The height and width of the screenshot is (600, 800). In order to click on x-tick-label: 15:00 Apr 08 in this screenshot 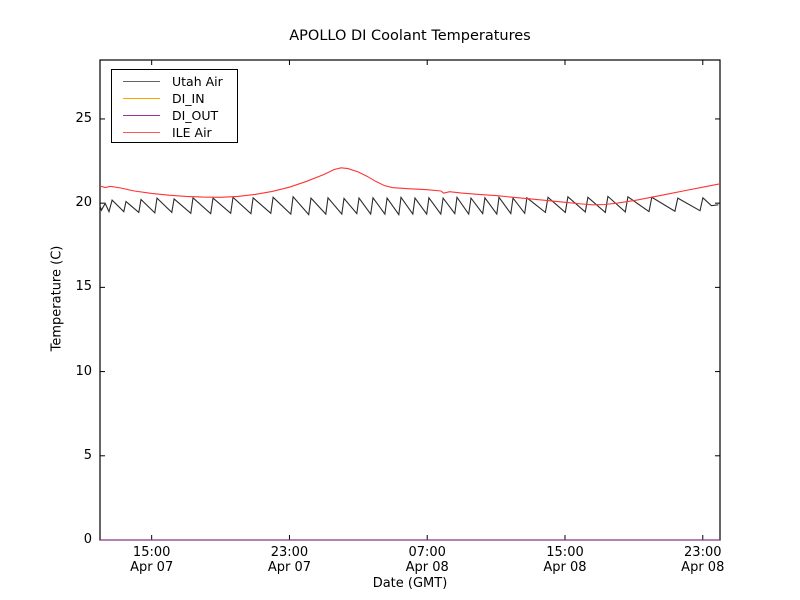, I will do `click(565, 560)`.